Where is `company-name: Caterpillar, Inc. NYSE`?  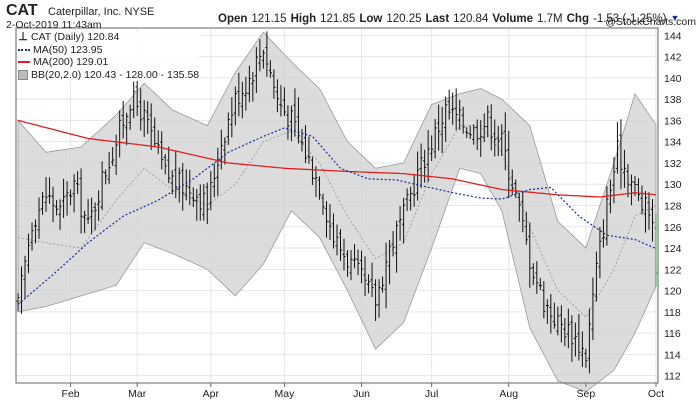
company-name: Caterpillar, Inc. NYSE is located at coordinates (101, 12).